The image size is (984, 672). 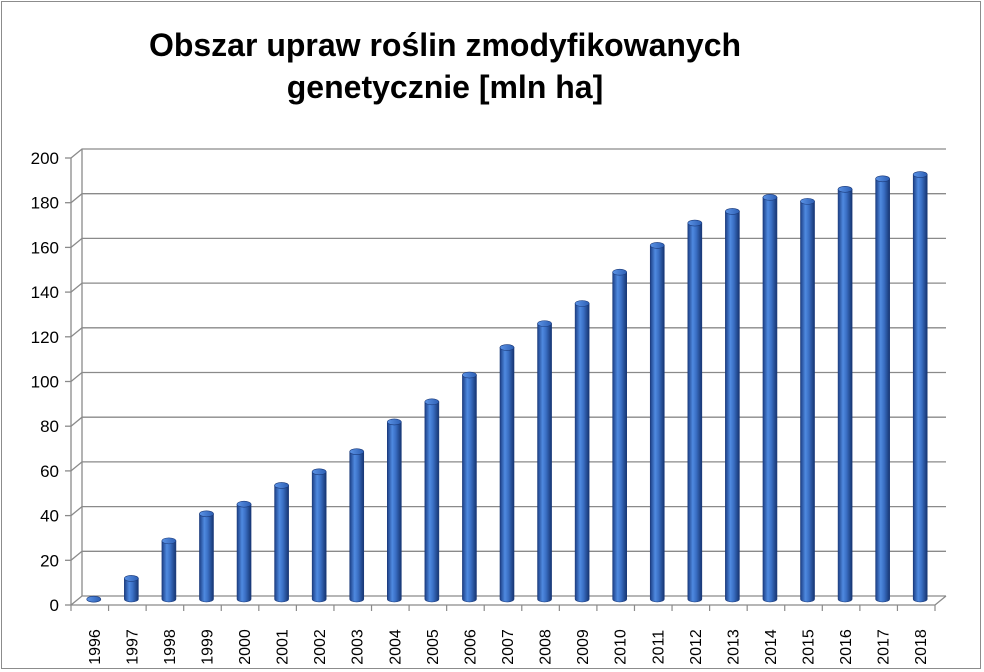 I want to click on chart-title-line-2: genetycznie [mln ha], so click(x=445, y=87).